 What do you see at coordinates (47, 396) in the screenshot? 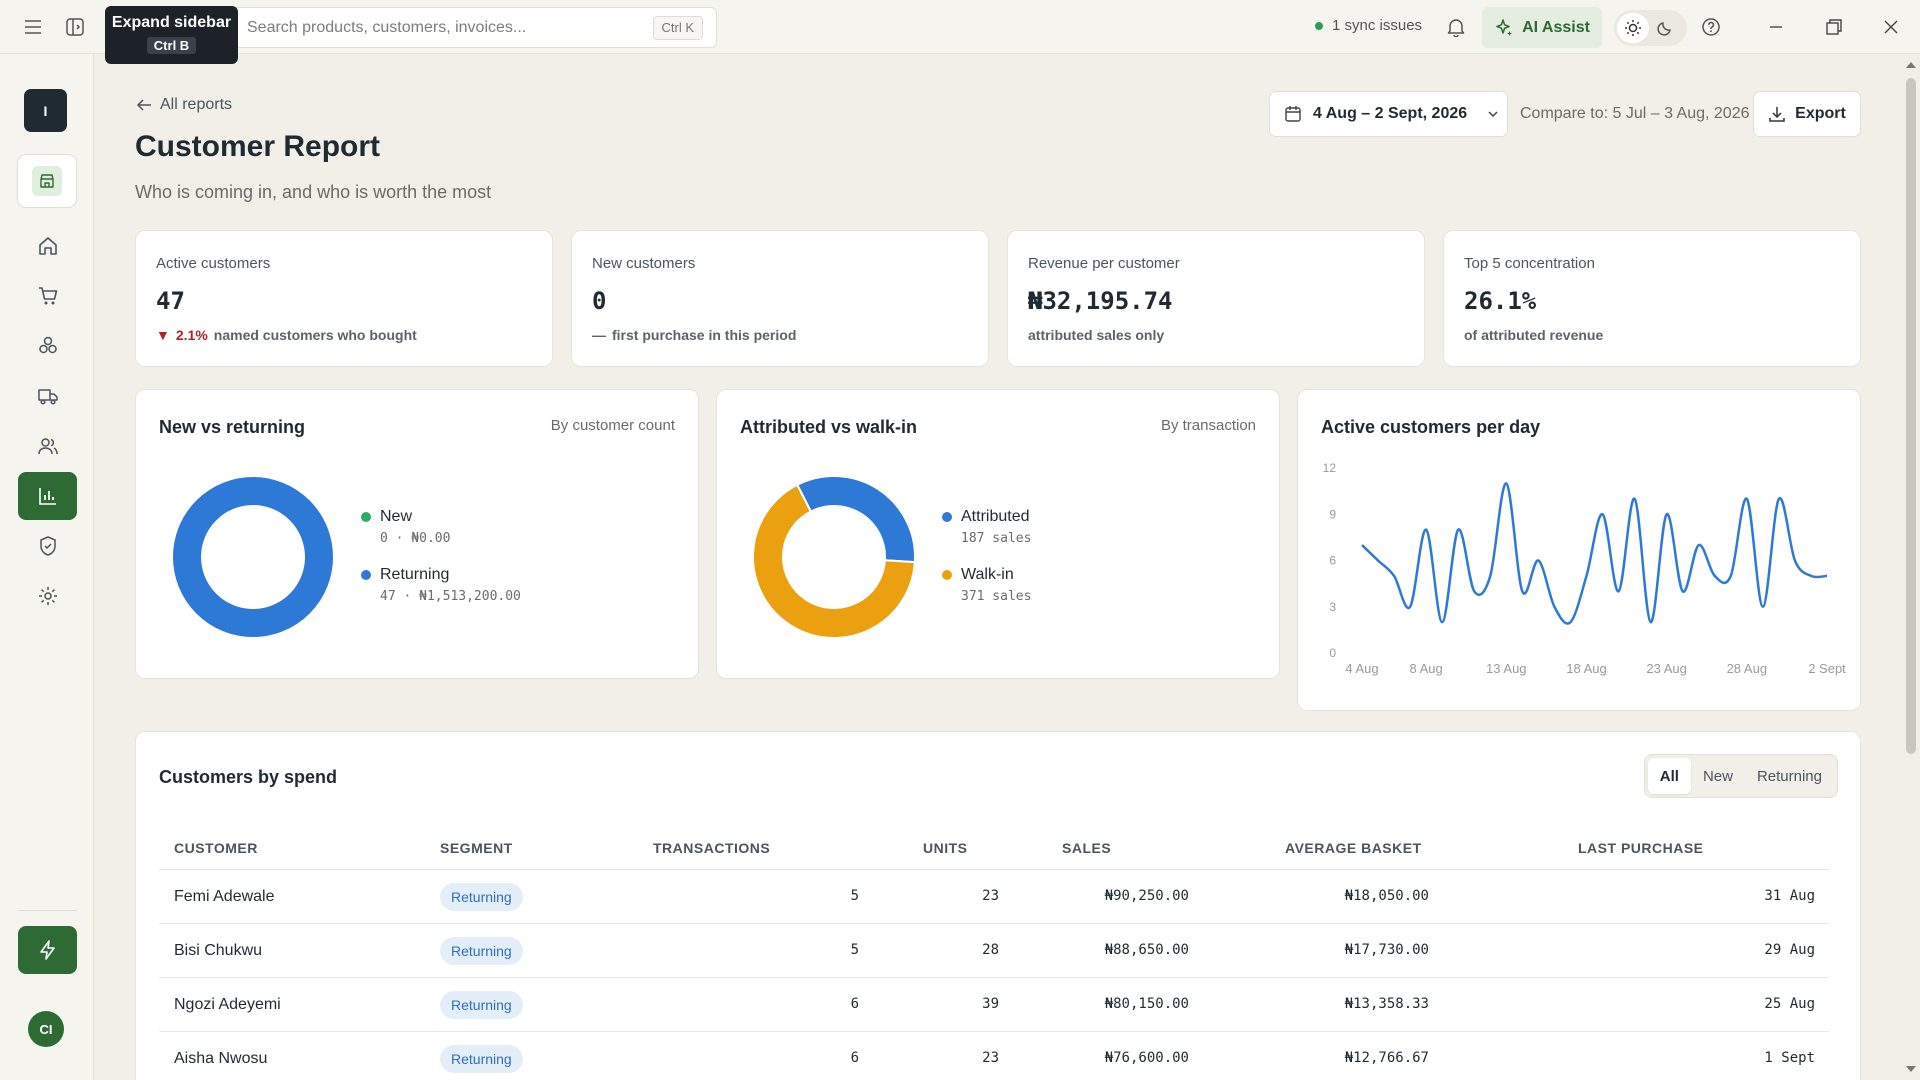
I see `truck-icon` at bounding box center [47, 396].